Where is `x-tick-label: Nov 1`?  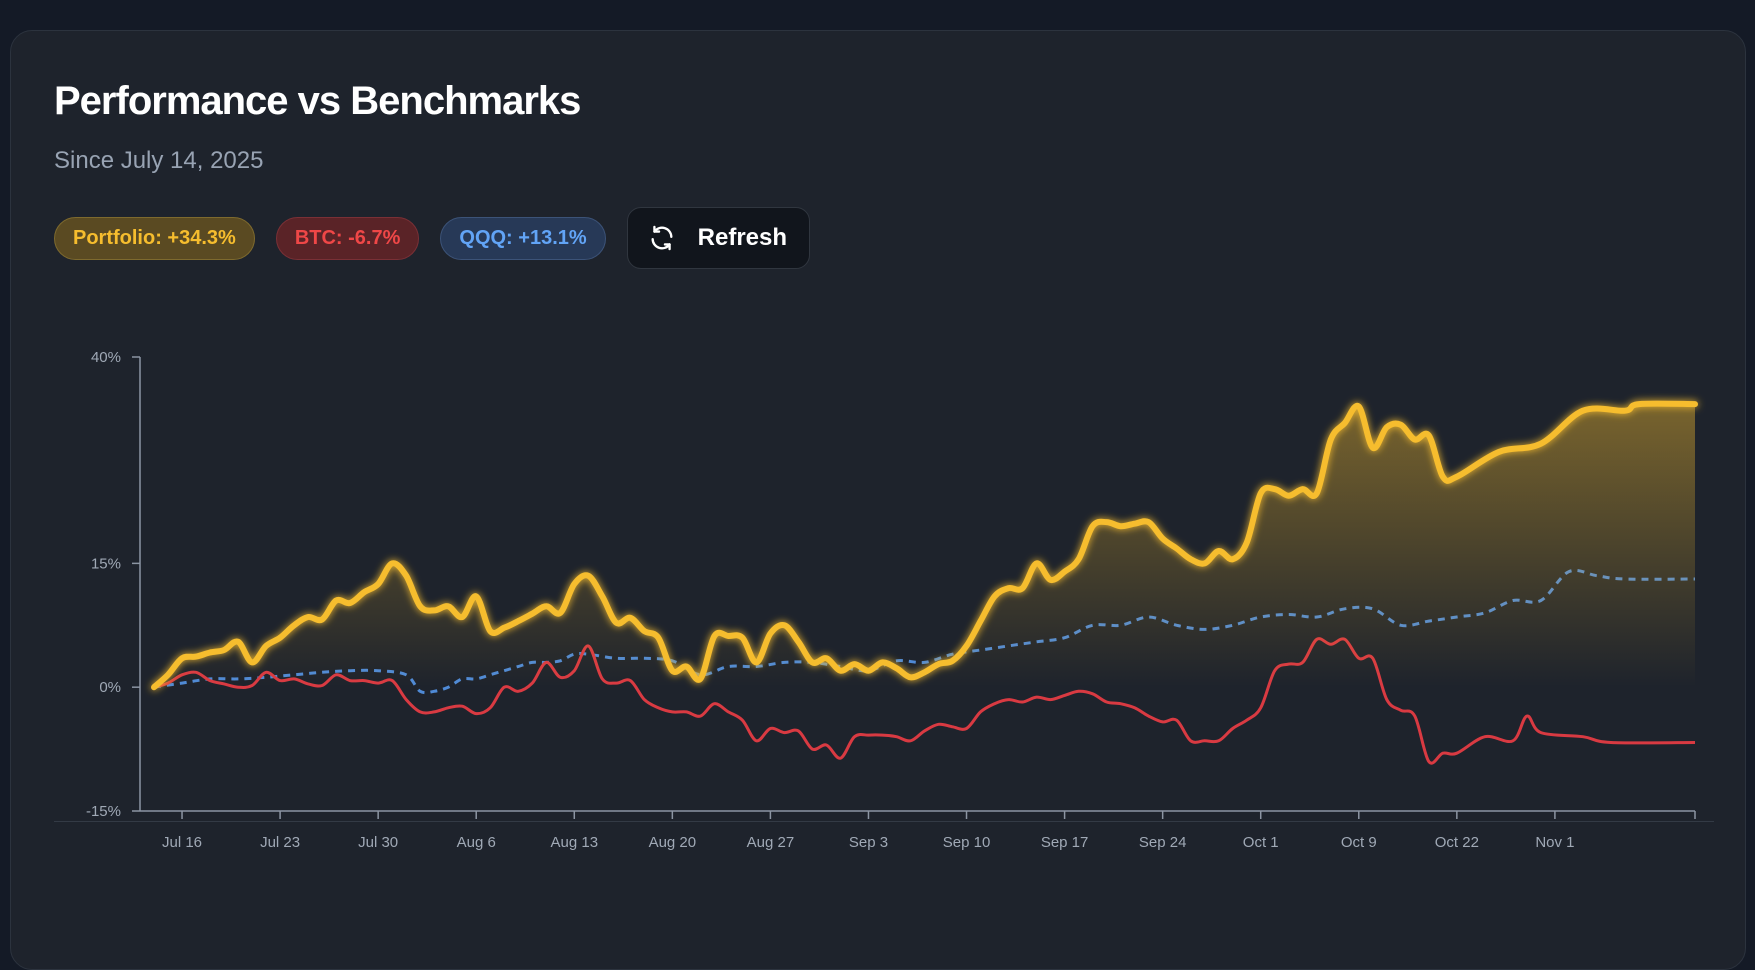 x-tick-label: Nov 1 is located at coordinates (1554, 842).